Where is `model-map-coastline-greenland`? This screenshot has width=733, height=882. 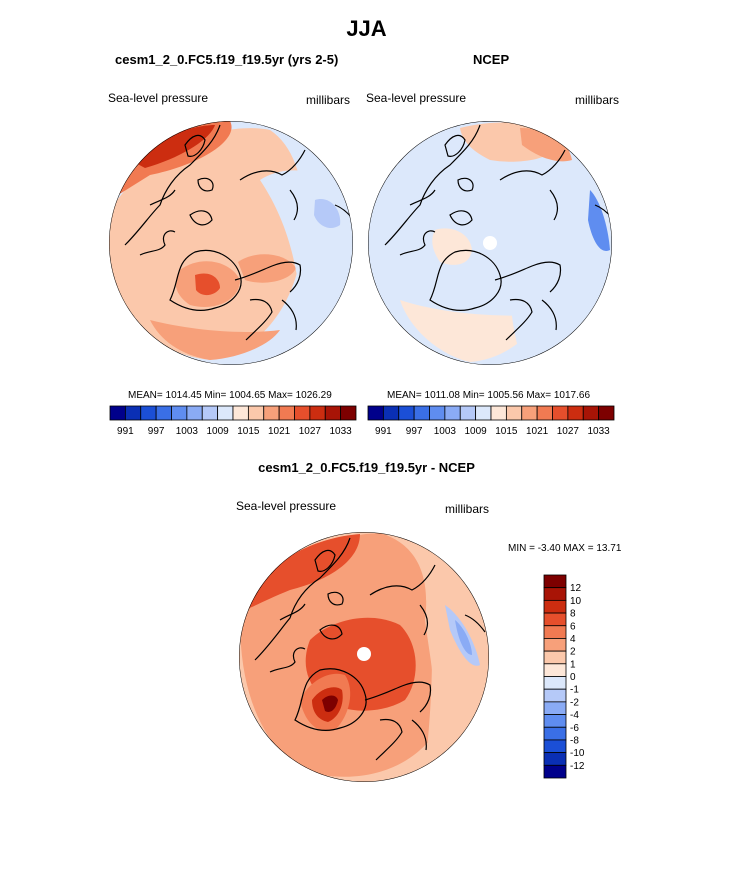
model-map-coastline-greenland is located at coordinates (205, 280).